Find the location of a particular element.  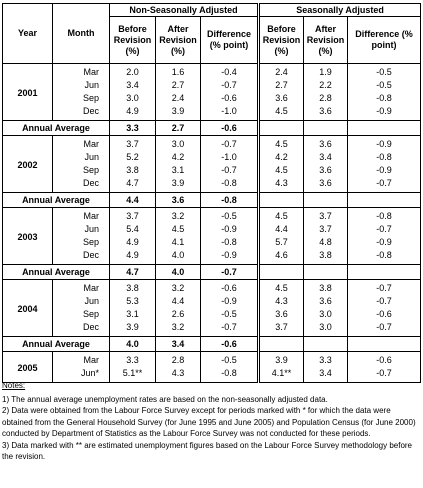

data-row: Jun 5.4 4.5 -0.9 4.4 3.7 -0.7 is located at coordinates (212, 229).